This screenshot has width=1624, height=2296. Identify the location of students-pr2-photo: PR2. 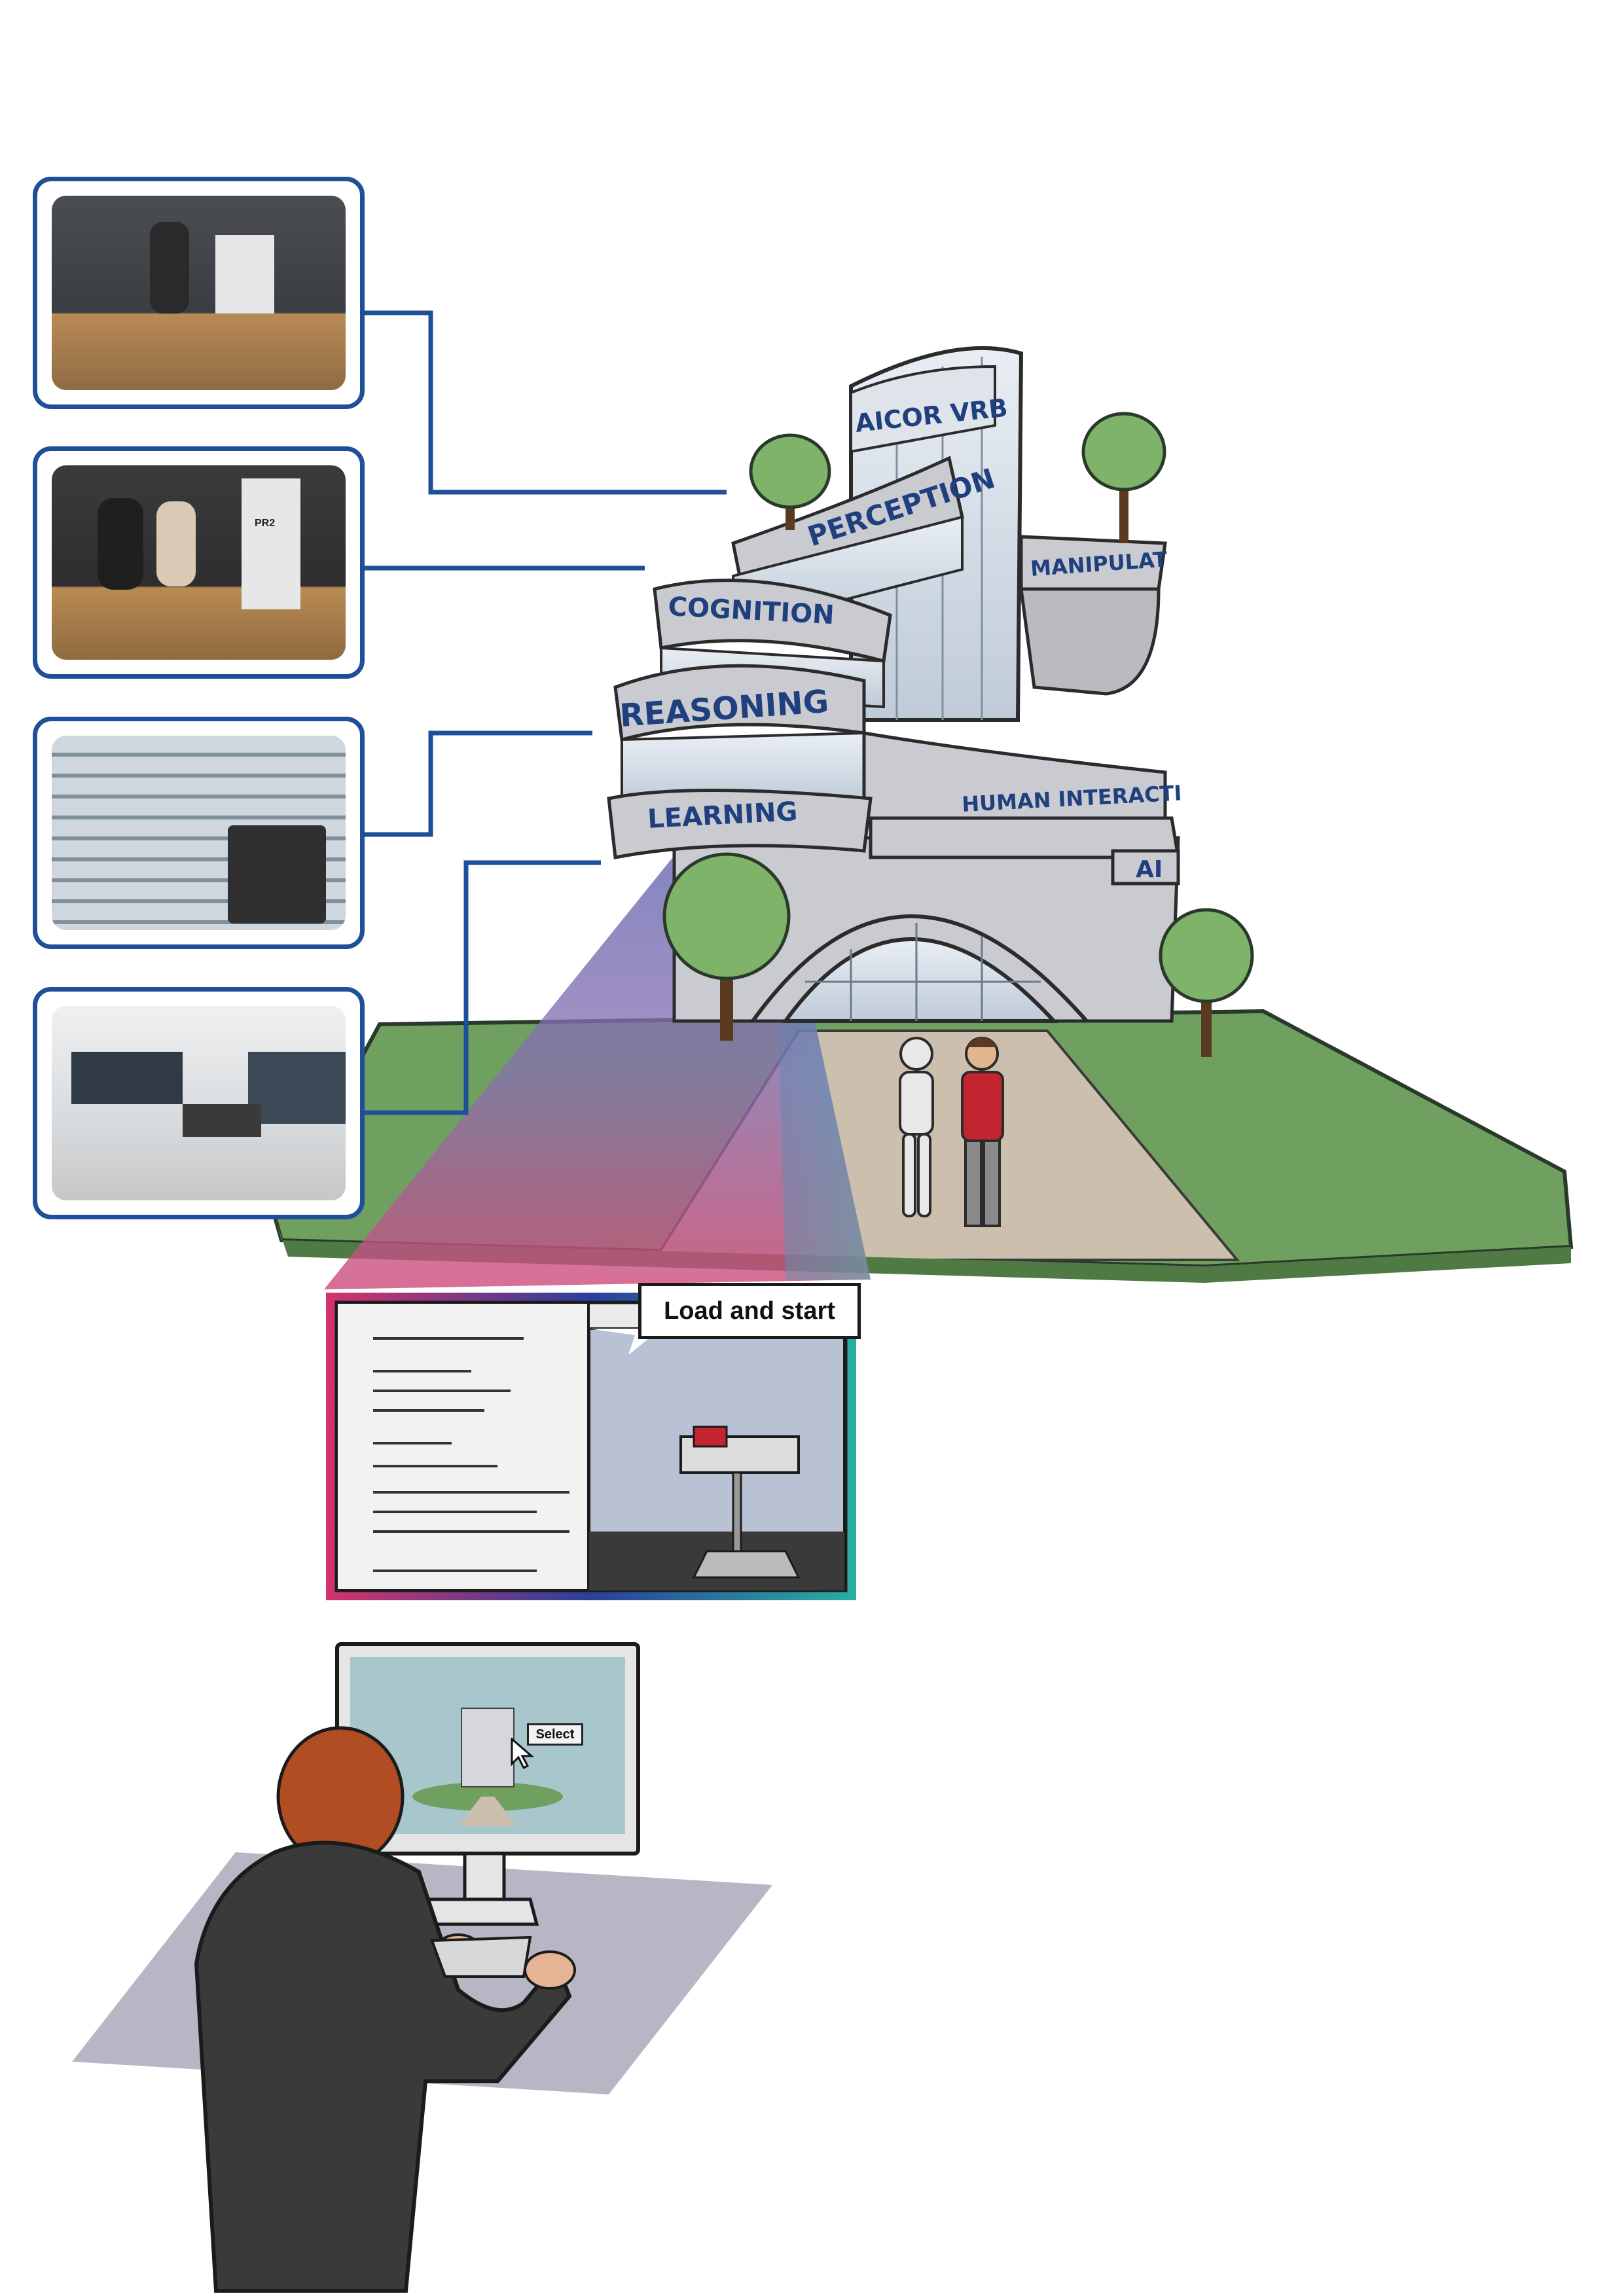
(199, 562).